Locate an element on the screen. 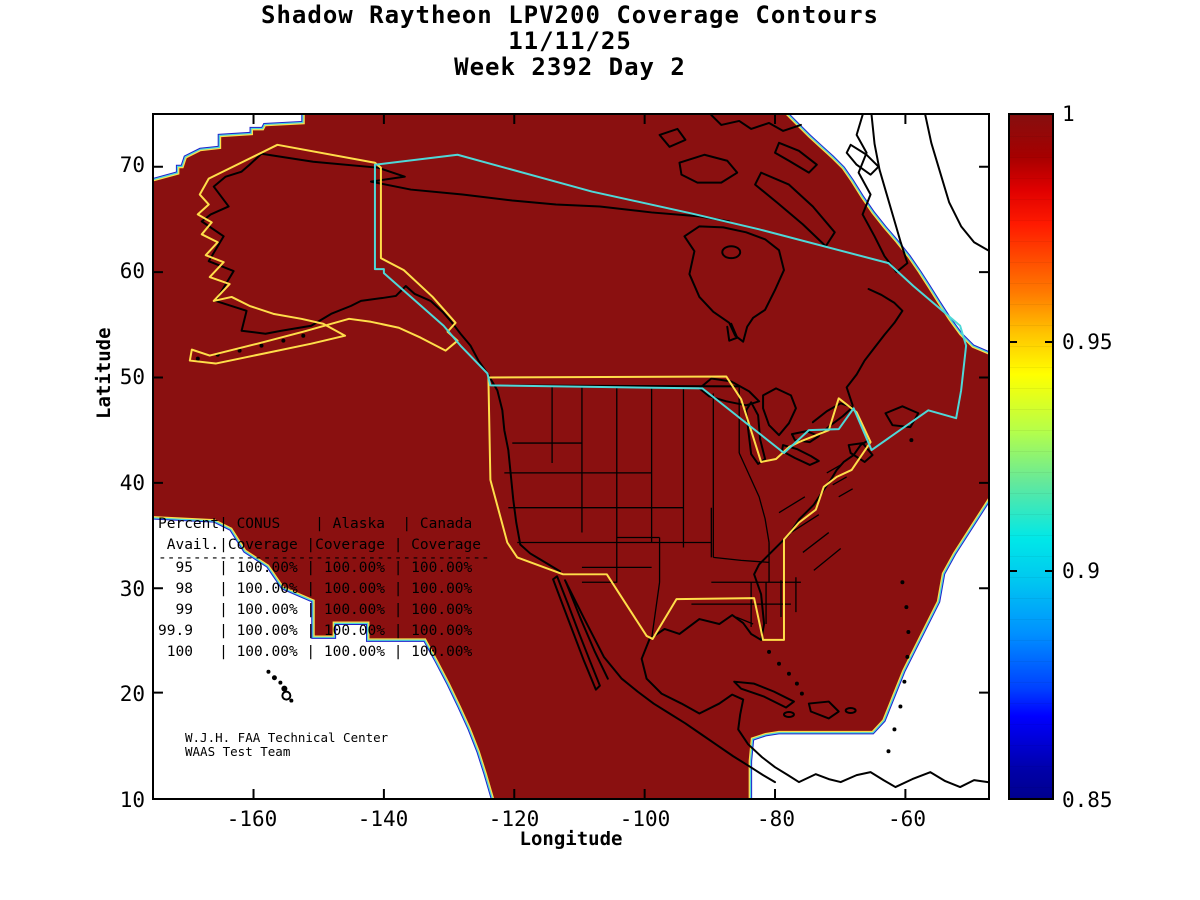 The width and height of the screenshot is (1200, 900). lake-huron is located at coordinates (779, 412).